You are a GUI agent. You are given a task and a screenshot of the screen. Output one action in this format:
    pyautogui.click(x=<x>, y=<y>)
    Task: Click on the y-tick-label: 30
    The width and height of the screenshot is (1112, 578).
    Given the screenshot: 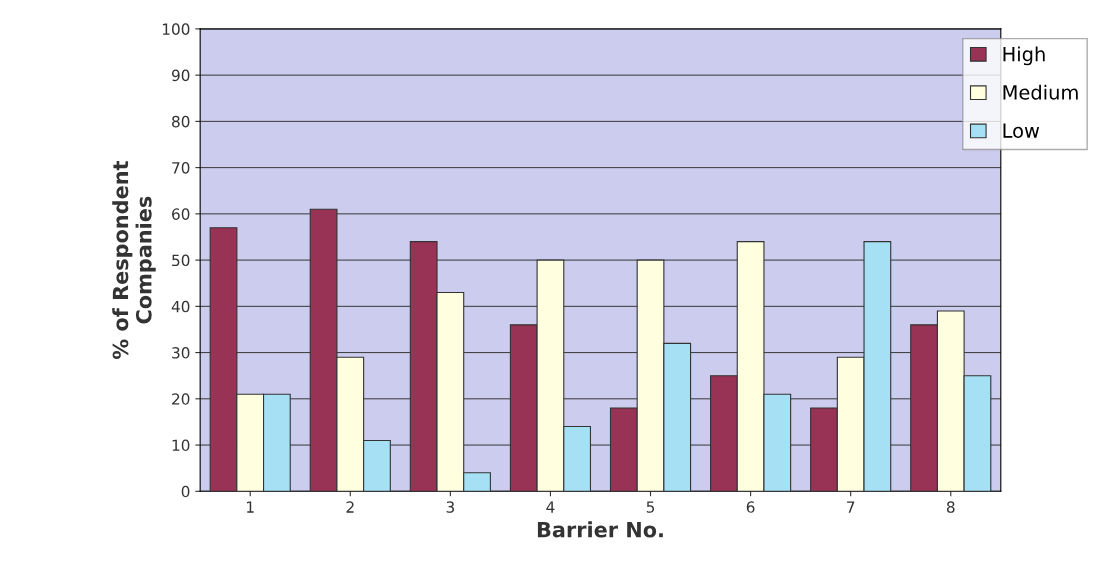 What is the action you would take?
    pyautogui.click(x=181, y=353)
    